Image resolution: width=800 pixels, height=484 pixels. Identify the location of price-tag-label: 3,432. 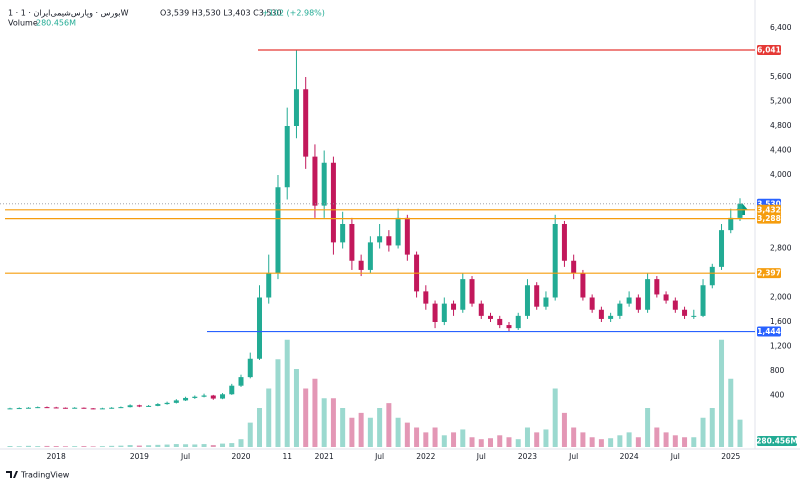
(769, 209).